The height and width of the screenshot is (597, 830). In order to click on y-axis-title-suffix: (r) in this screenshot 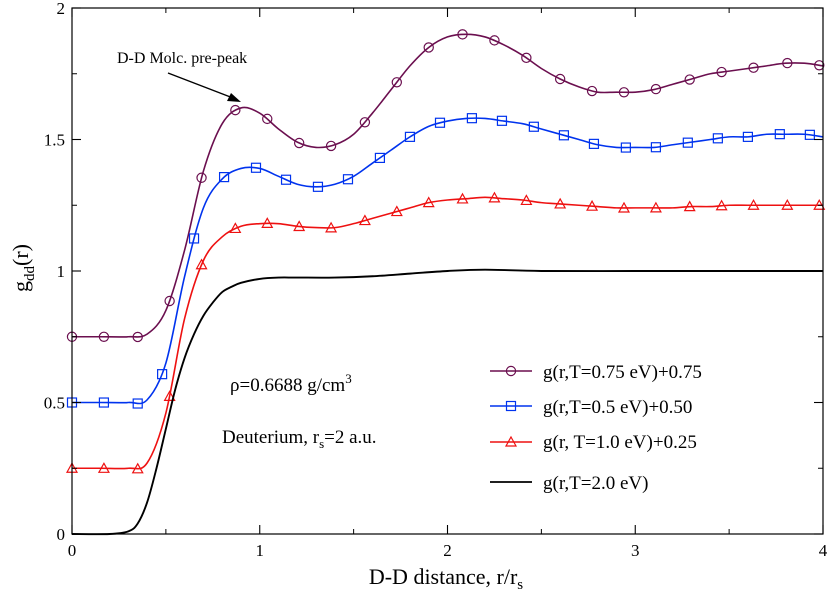, I will do `click(20, 255)`.